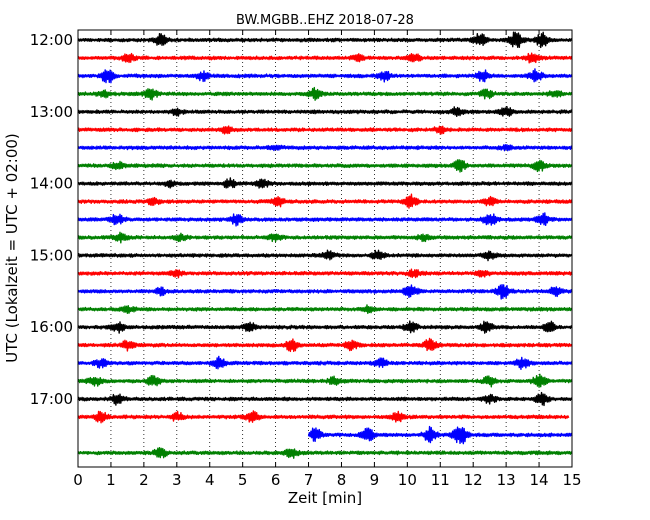 The image size is (650, 520). Describe the element at coordinates (539, 480) in the screenshot. I see `x-tick-label: 14` at that location.